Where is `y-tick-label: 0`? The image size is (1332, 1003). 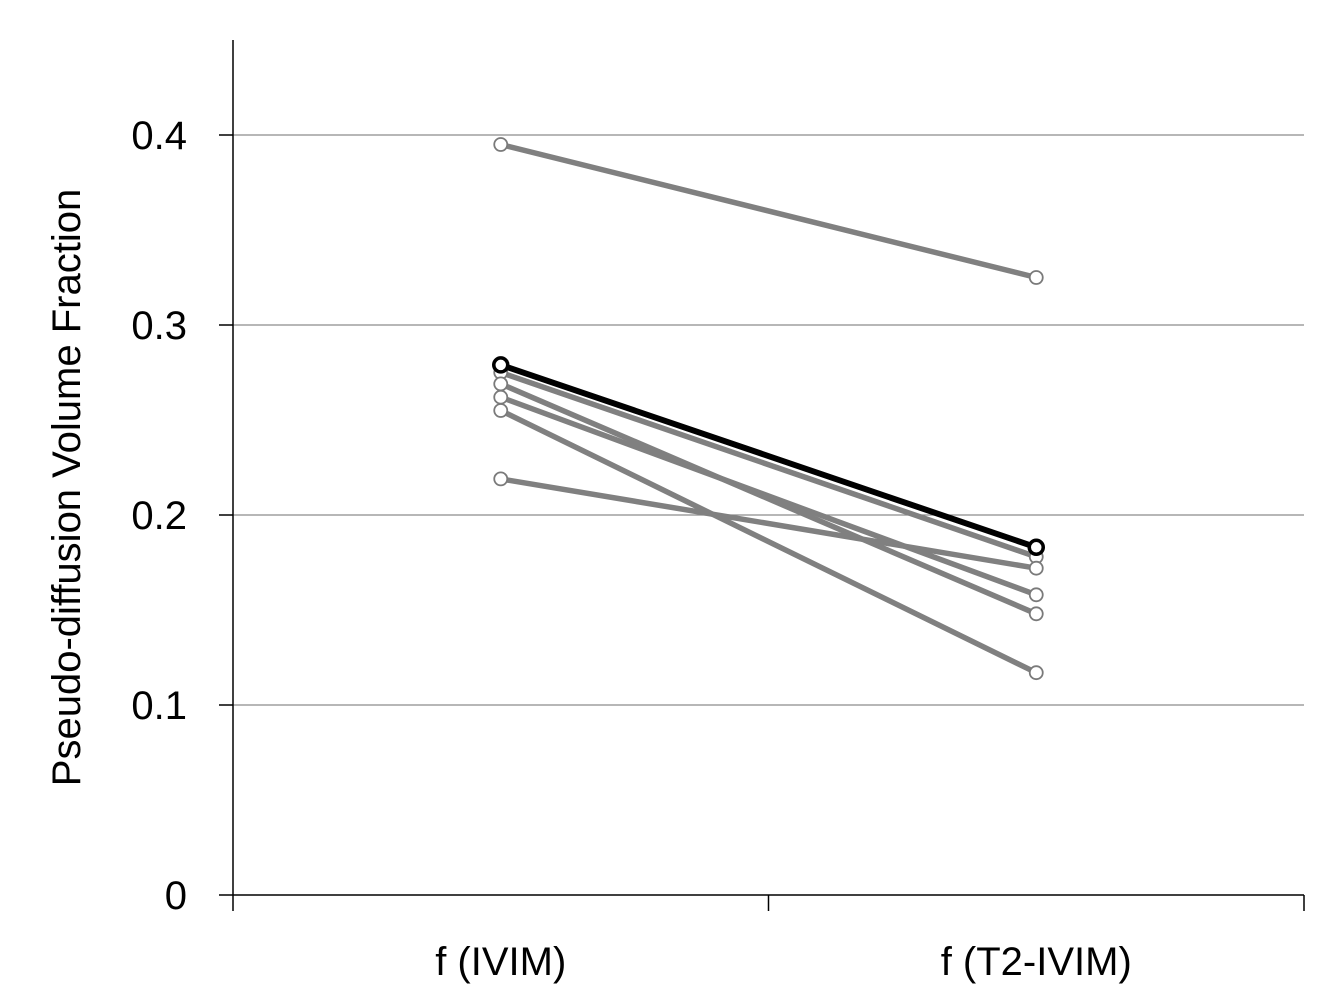
y-tick-label: 0 is located at coordinates (176, 896).